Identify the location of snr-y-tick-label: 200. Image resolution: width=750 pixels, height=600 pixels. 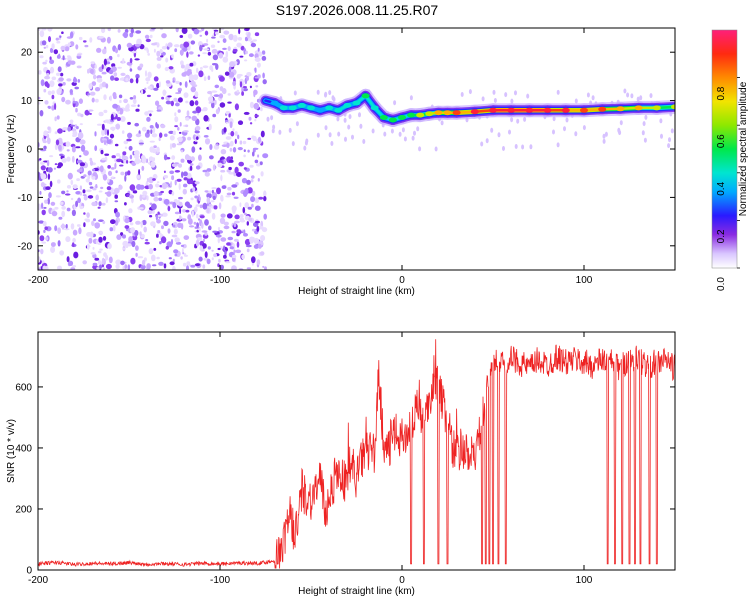
(23, 509).